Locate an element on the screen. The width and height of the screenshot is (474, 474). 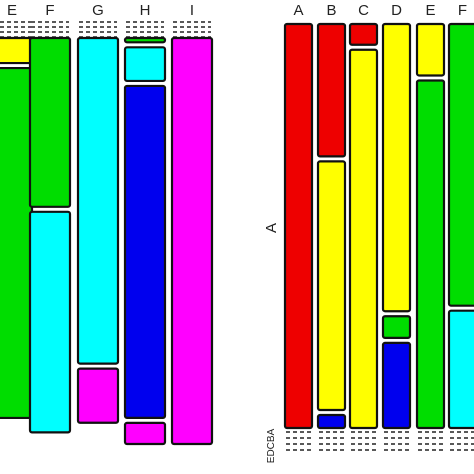
mosaic-cell-h-f is located at coordinates (145, 40).